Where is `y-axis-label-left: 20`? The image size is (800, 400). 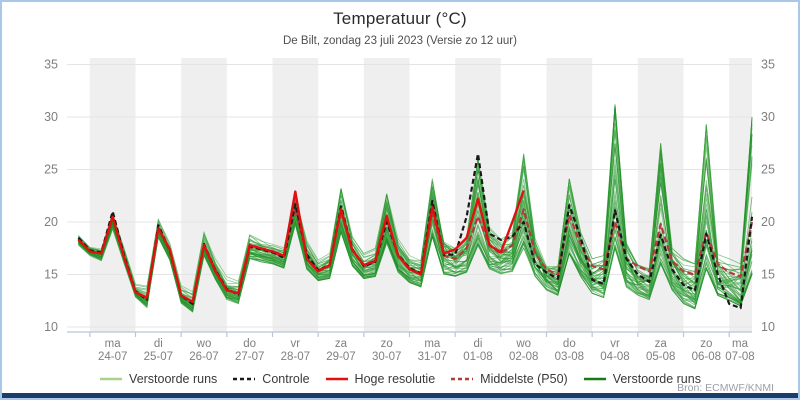 y-axis-label-left: 20 is located at coordinates (51, 222).